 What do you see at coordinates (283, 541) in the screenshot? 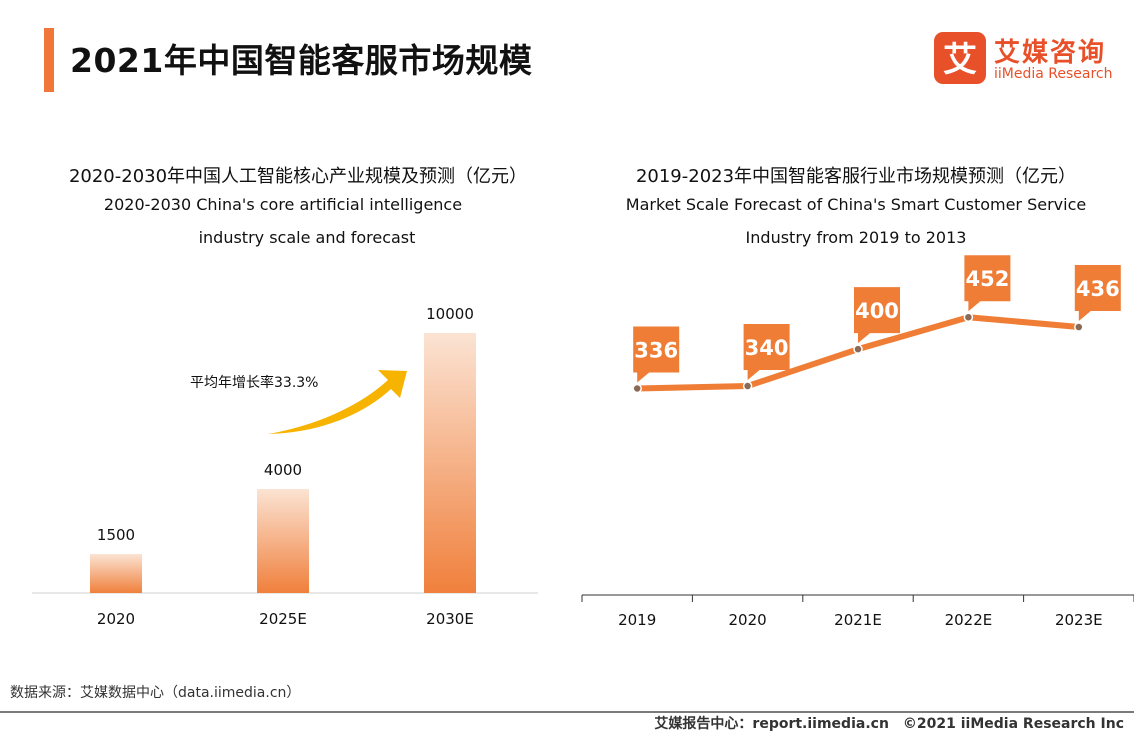
I see `bar-2025E` at bounding box center [283, 541].